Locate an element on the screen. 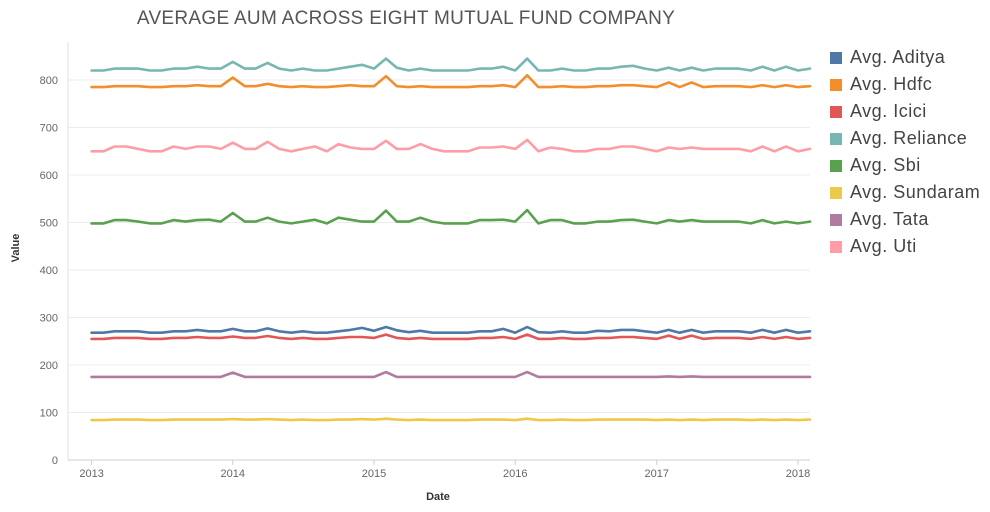 The width and height of the screenshot is (990, 512). series-line-avg-uti is located at coordinates (451, 145).